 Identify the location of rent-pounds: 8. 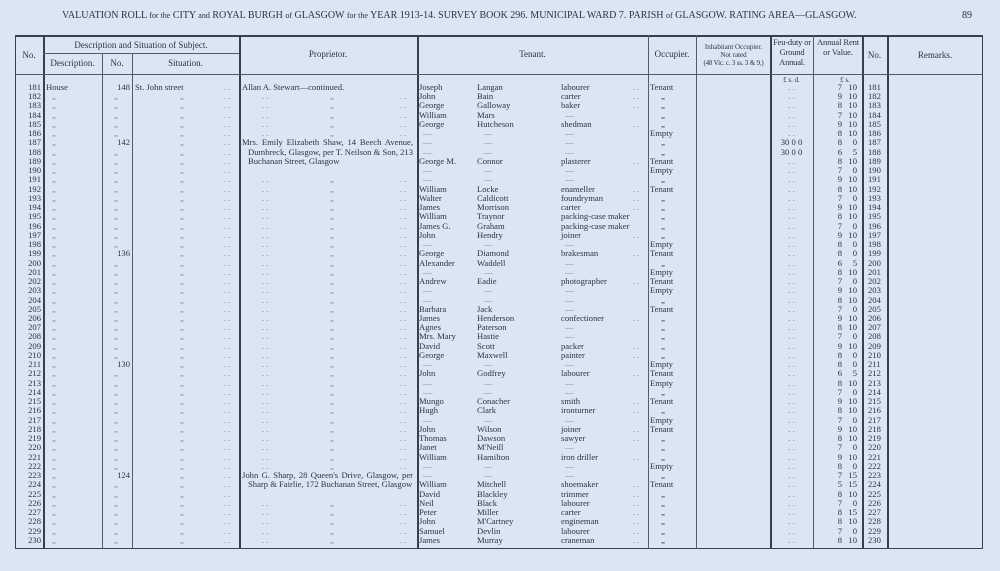
(839, 299).